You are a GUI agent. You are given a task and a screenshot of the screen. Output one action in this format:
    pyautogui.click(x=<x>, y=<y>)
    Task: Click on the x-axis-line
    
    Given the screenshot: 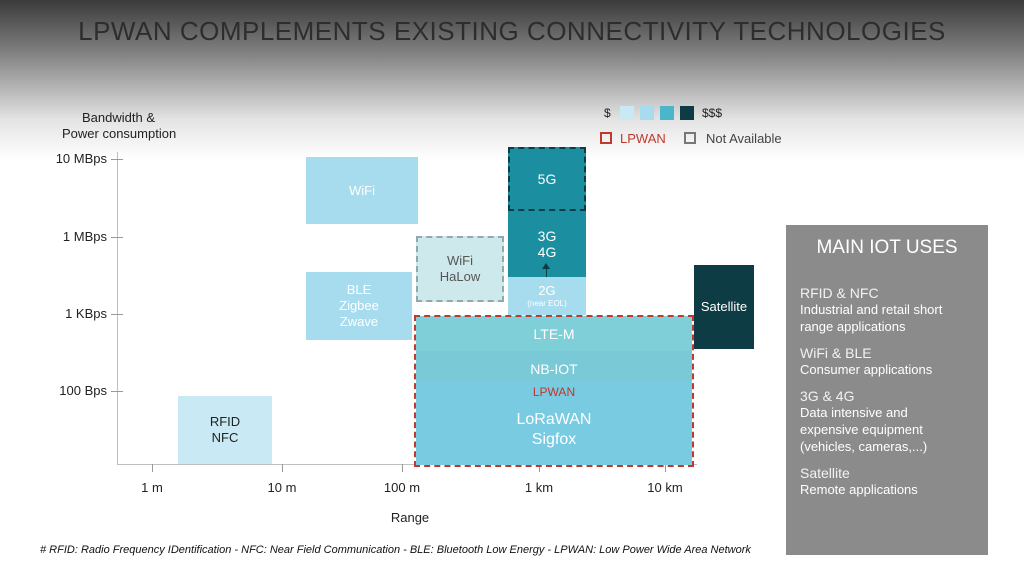 What is the action you would take?
    pyautogui.click(x=407, y=464)
    